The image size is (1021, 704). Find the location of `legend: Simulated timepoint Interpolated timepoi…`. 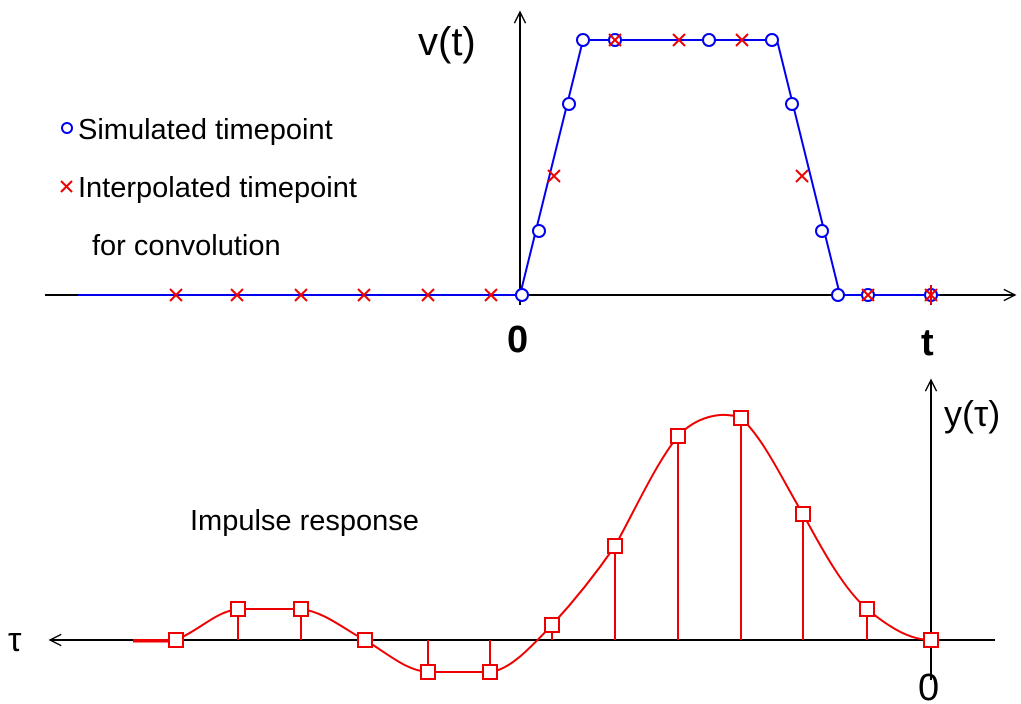

legend: Simulated timepoint Interpolated timepoi… is located at coordinates (208, 188).